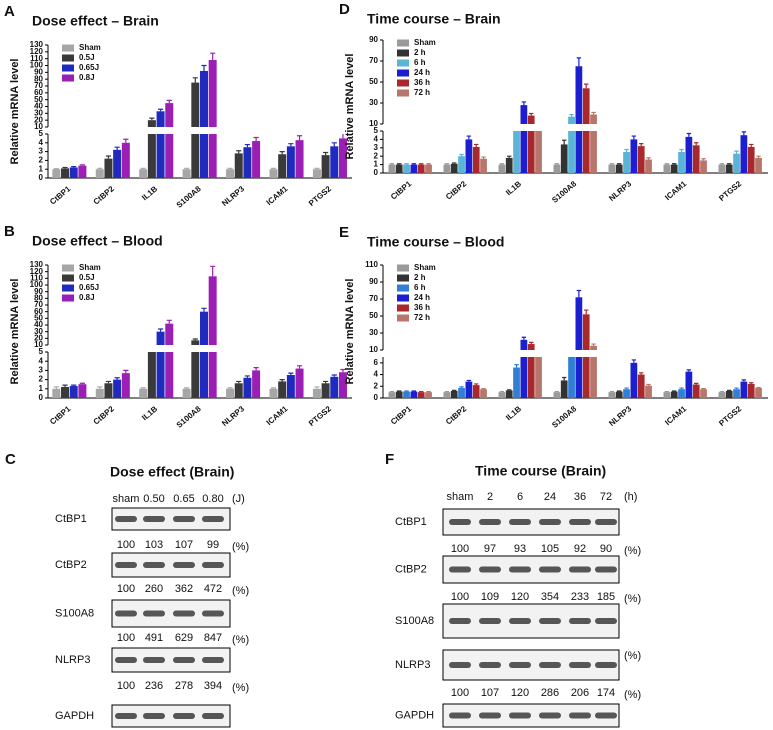 This screenshot has width=773, height=730. What do you see at coordinates (490, 693) in the screenshot?
I see `band-value: 107` at bounding box center [490, 693].